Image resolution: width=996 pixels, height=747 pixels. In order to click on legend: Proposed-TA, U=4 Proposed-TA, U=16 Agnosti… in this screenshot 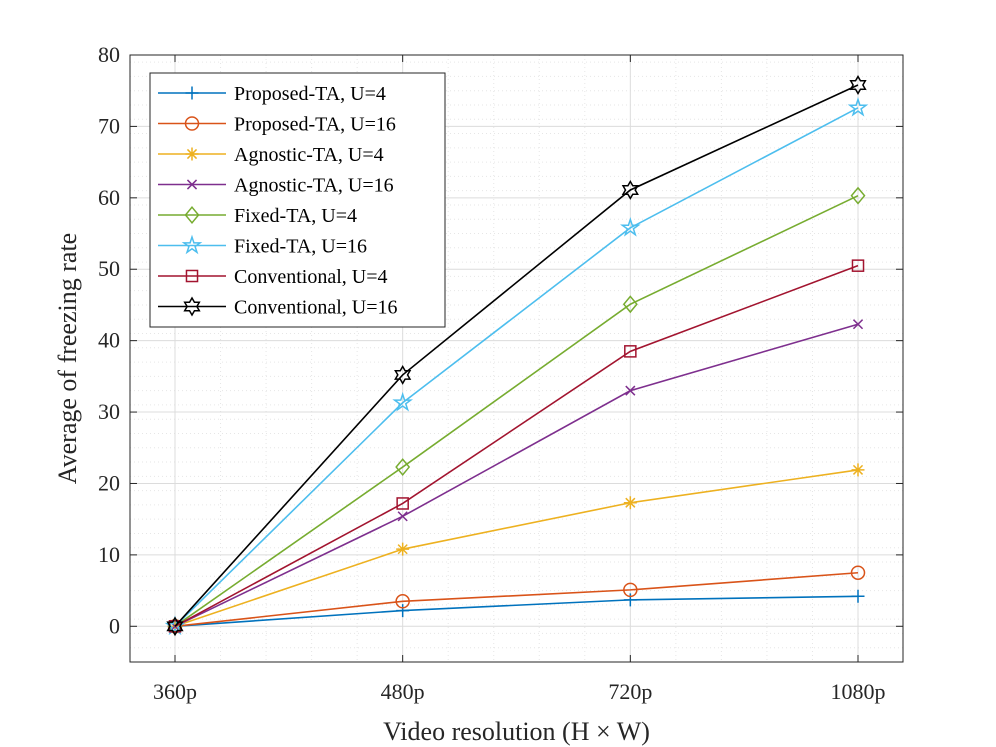, I will do `click(297, 200)`.